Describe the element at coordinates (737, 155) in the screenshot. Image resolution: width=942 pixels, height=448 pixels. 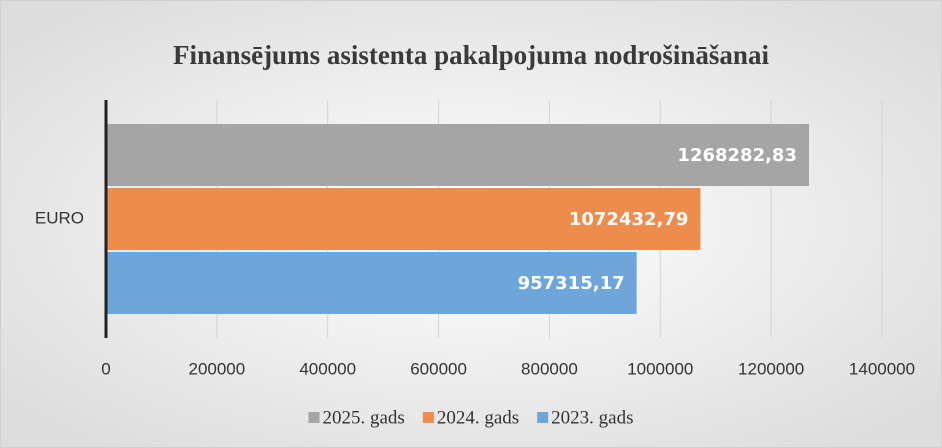
I see `data-label: 1268282,83` at that location.